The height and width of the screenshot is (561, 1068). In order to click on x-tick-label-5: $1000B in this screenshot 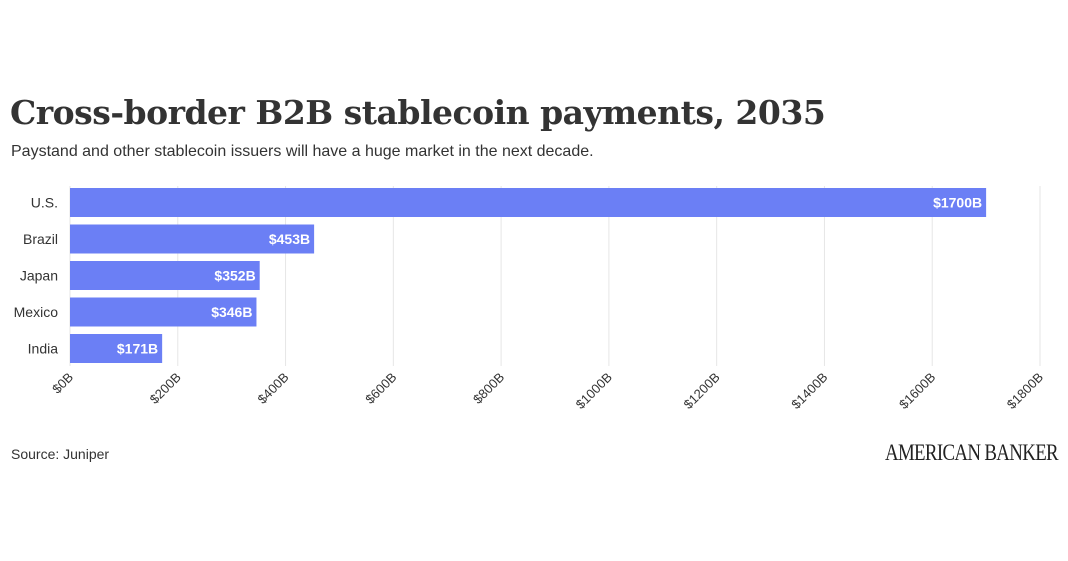, I will do `click(594, 391)`.